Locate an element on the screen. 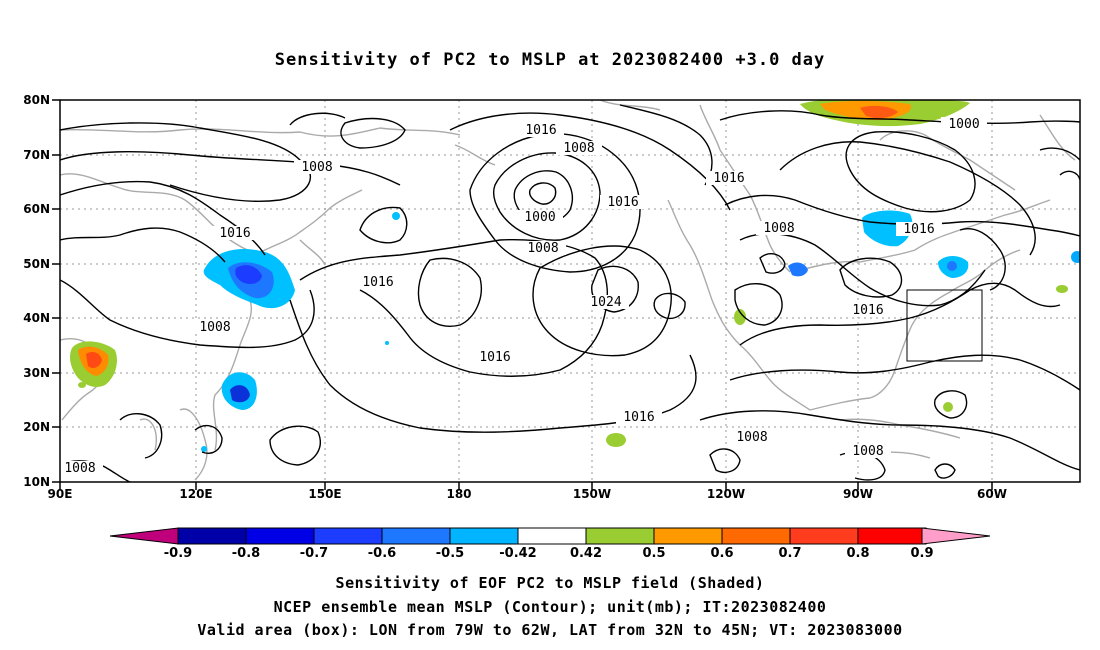 Image resolution: width=1100 pixels, height=650 pixels. lon-label: 120E is located at coordinates (195, 494).